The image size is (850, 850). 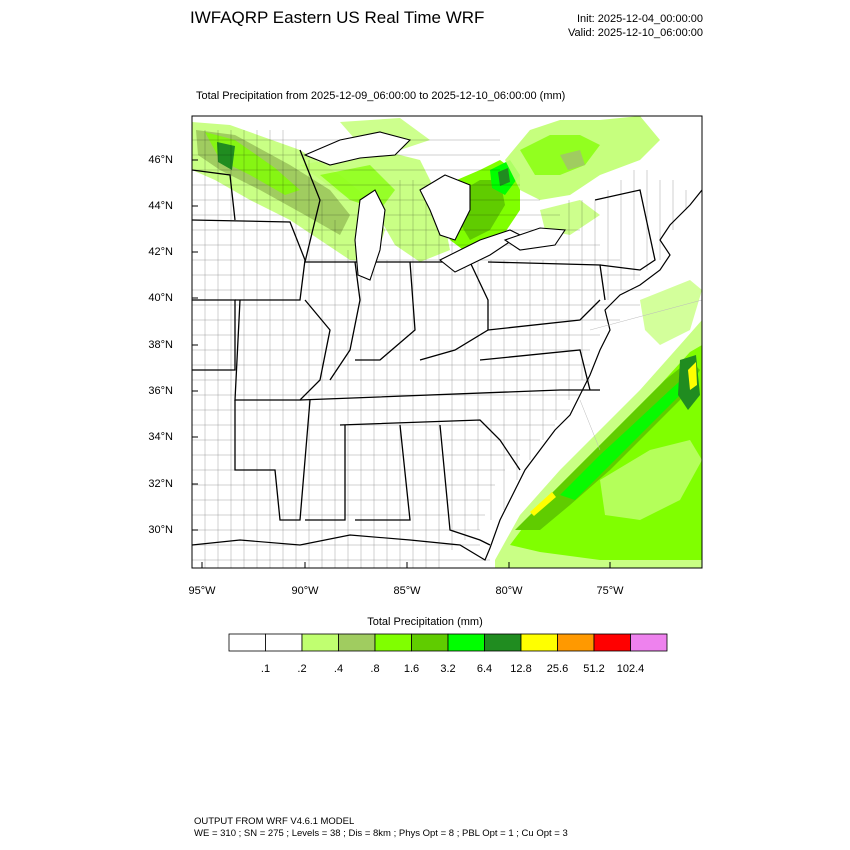 I want to click on colorbar-title: Total Precipitation (mm), so click(x=425, y=622).